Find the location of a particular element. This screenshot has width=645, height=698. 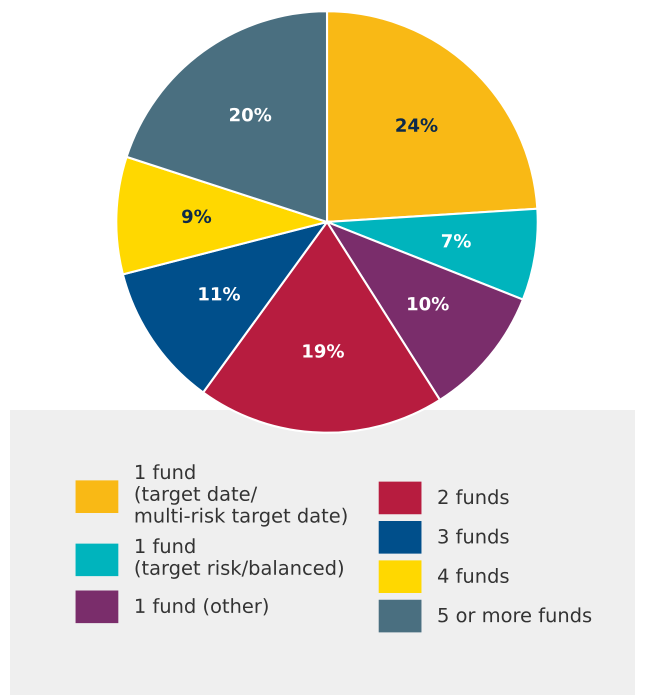

data-label: 19% is located at coordinates (323, 351).